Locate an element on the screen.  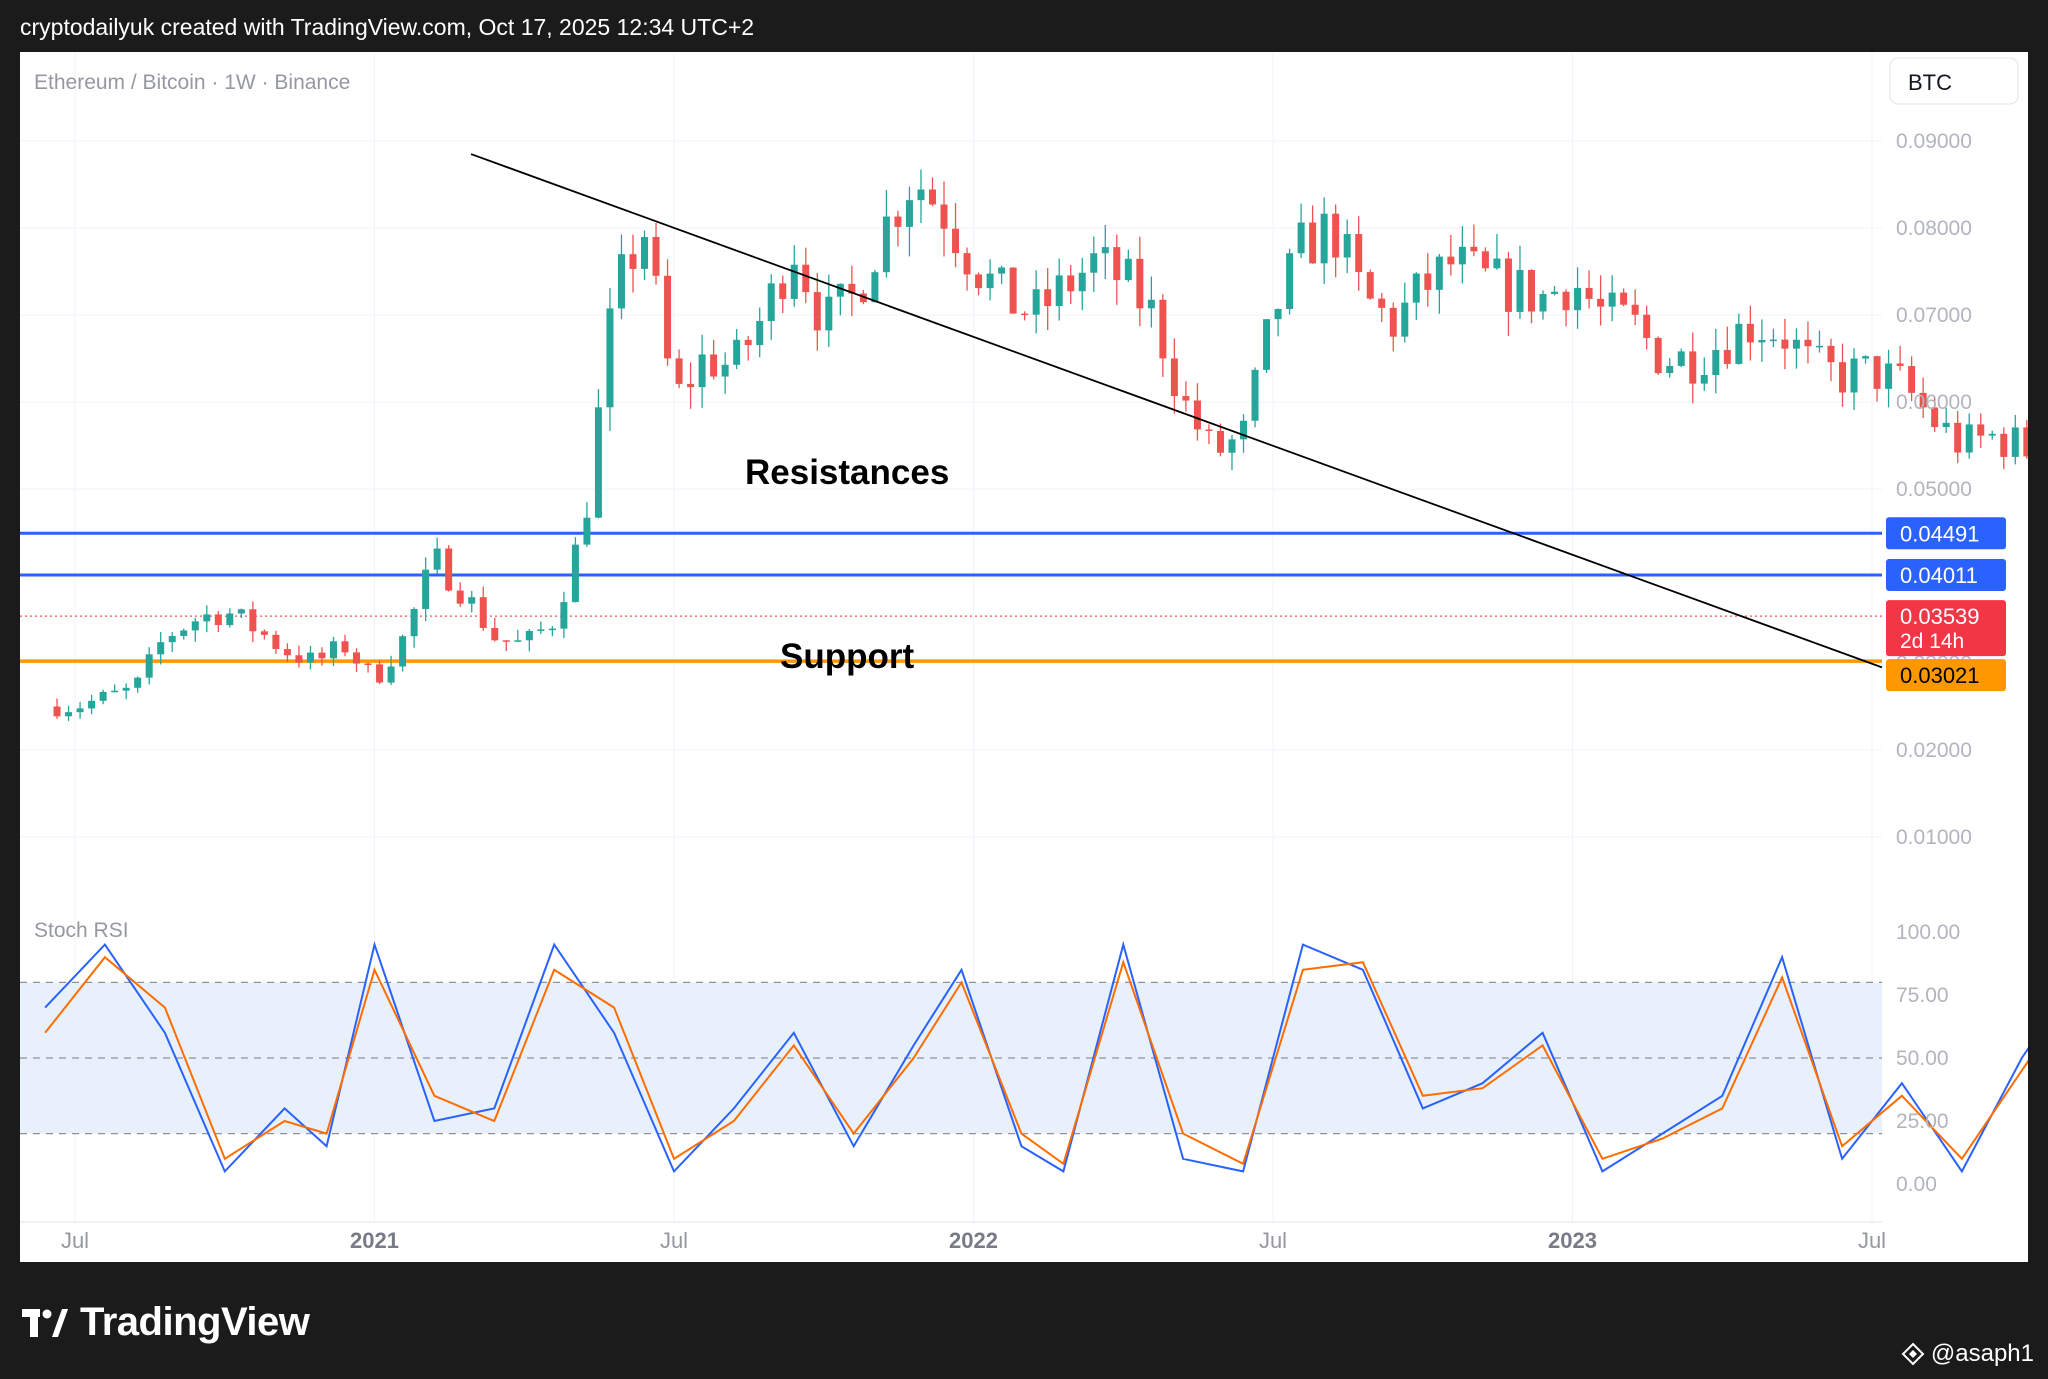
y-tick-label: 0.08000 is located at coordinates (1934, 228).